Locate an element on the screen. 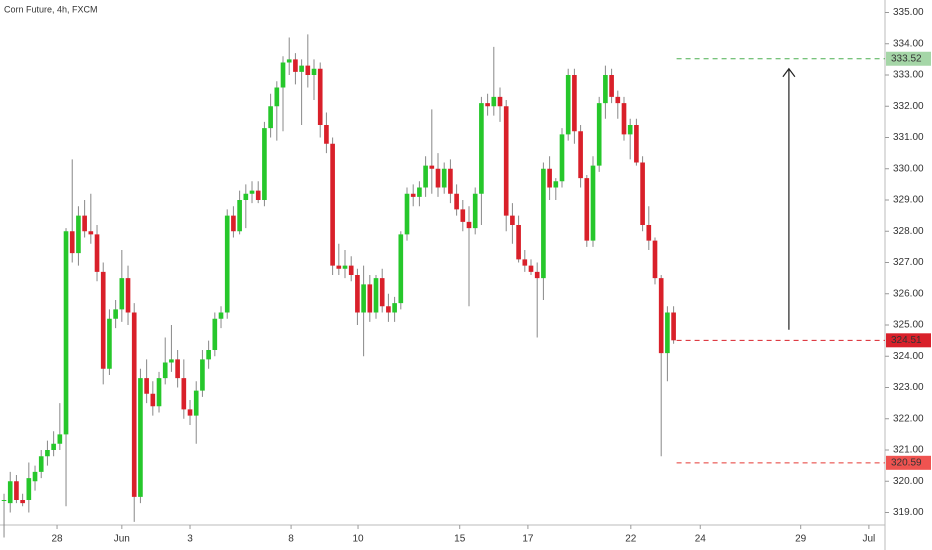  y-tick-label: 333.00 is located at coordinates (908, 75).